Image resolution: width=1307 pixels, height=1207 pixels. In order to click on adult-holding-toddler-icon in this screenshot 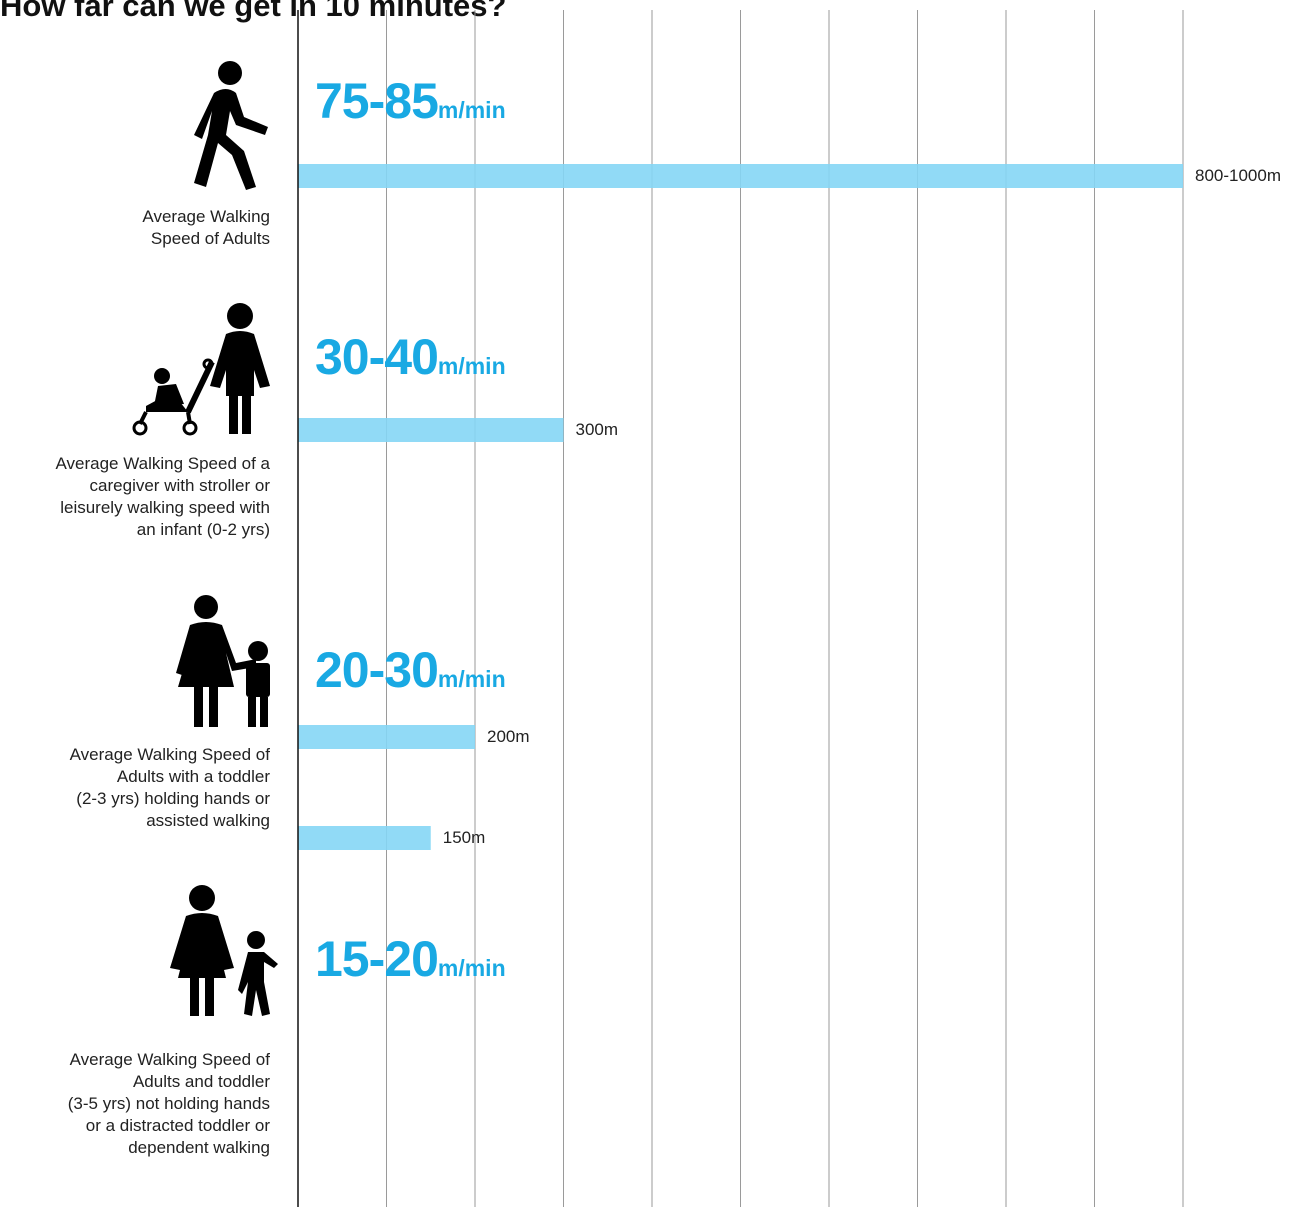, I will do `click(223, 661)`.